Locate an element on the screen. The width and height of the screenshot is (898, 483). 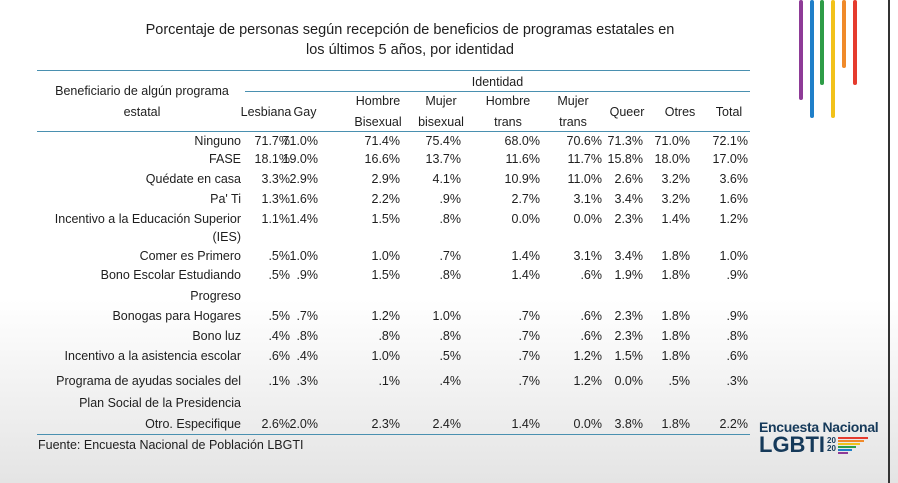
column-header-line: Queer is located at coordinates (627, 112).